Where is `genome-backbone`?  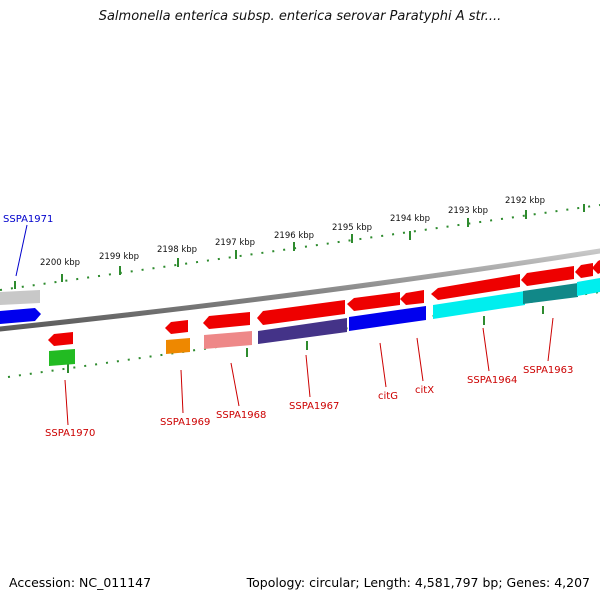 genome-backbone is located at coordinates (300, 290).